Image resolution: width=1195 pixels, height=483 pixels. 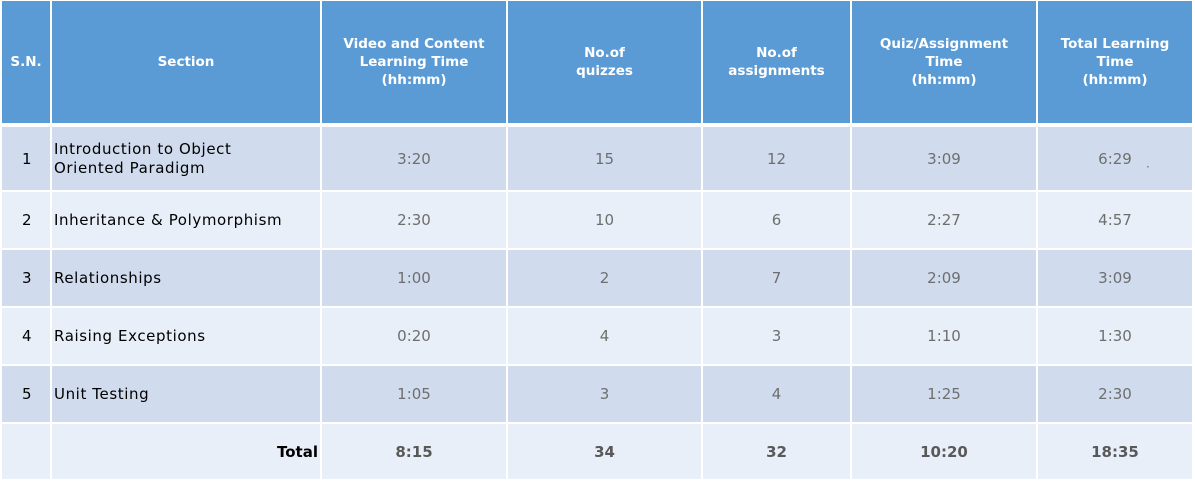 What do you see at coordinates (945, 337) in the screenshot?
I see `qa-time-cell: 1:10` at bounding box center [945, 337].